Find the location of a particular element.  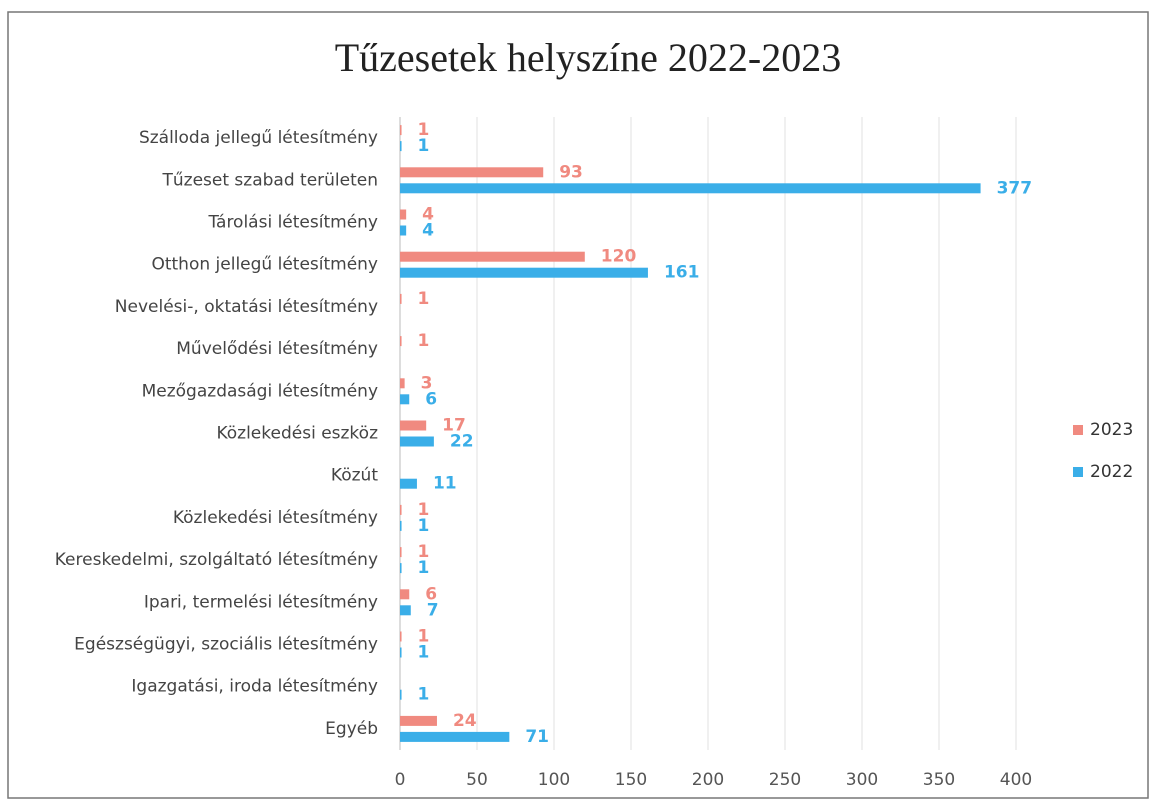

x-tick-label: 350 is located at coordinates (939, 780).